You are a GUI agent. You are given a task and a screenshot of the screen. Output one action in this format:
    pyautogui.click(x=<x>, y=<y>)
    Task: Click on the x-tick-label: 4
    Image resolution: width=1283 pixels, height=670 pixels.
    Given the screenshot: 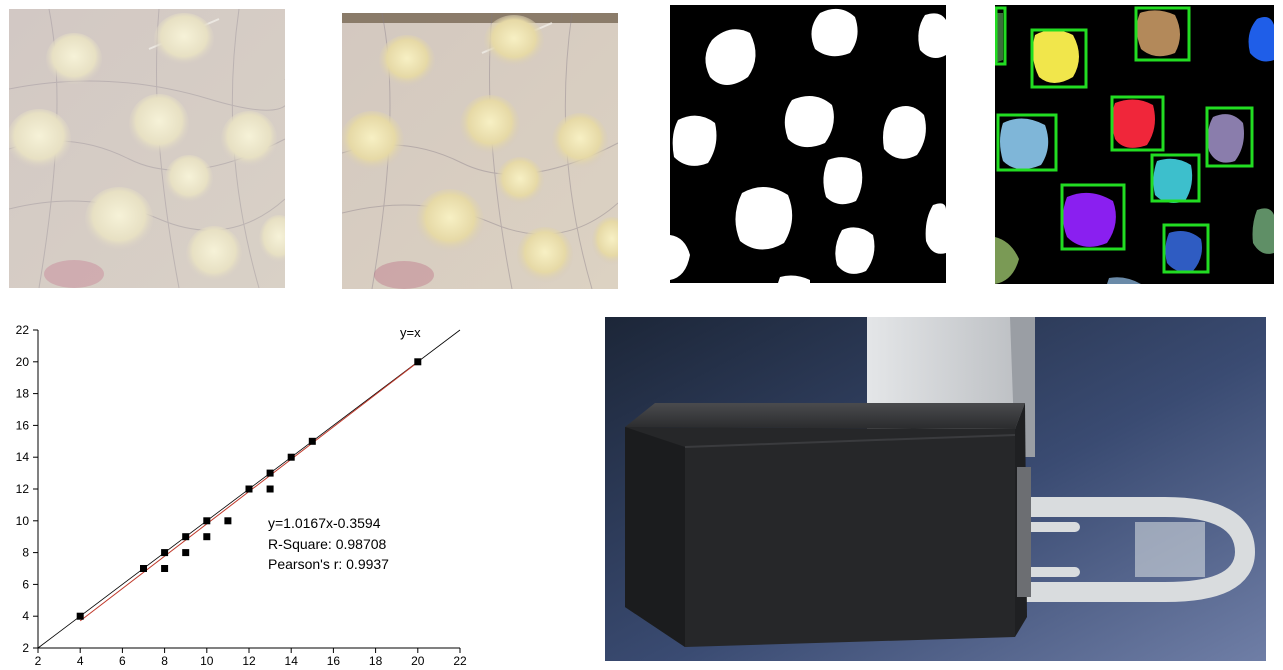 What is the action you would take?
    pyautogui.click(x=80, y=661)
    